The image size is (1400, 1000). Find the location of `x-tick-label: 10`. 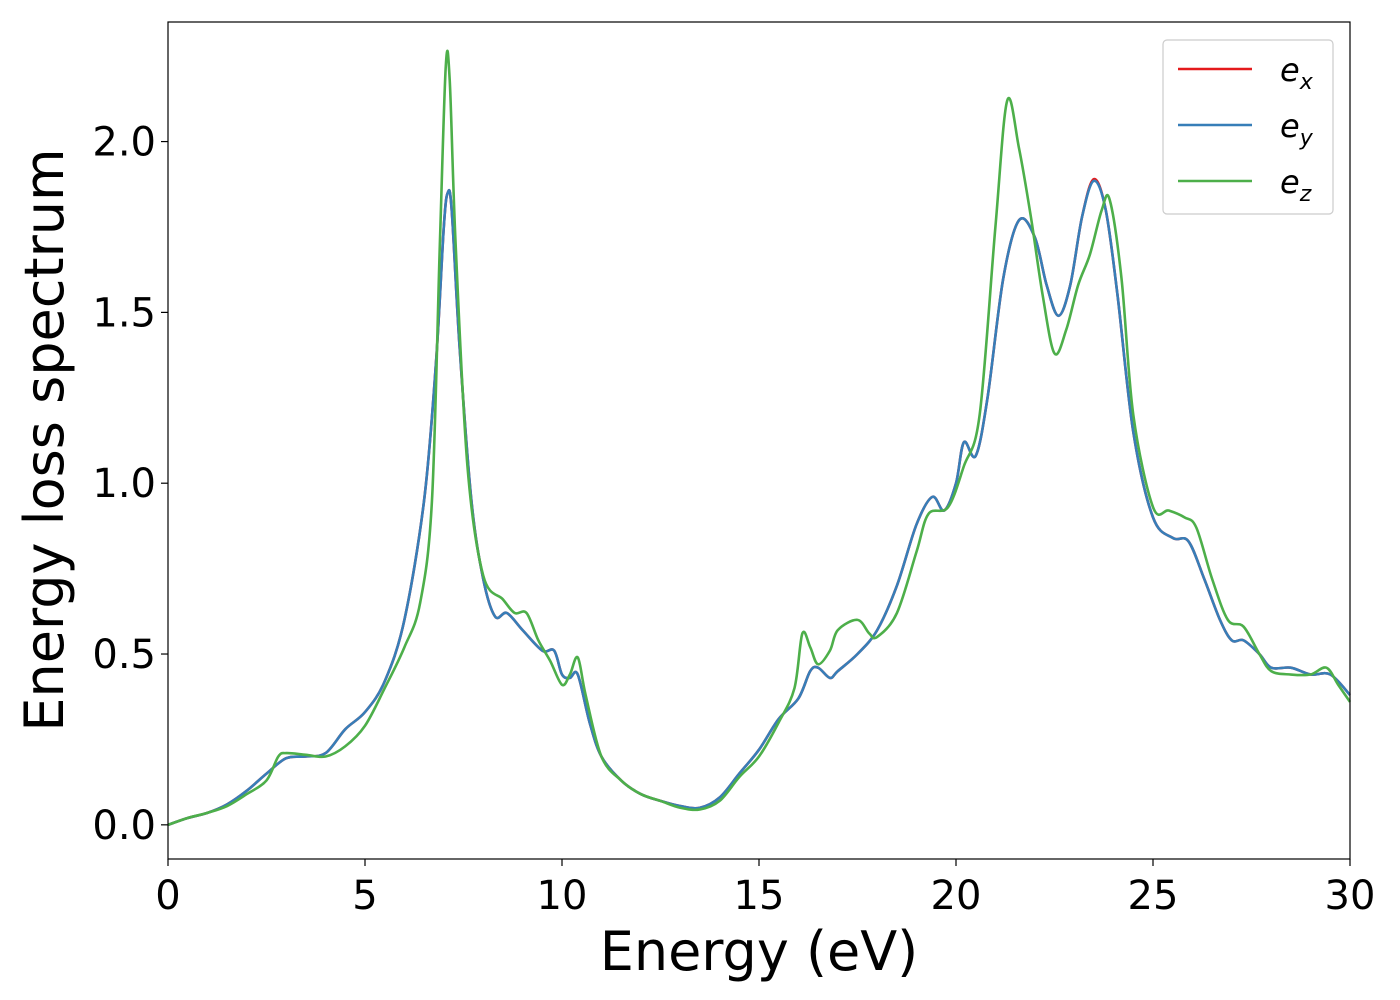

x-tick-label: 10 is located at coordinates (562, 896).